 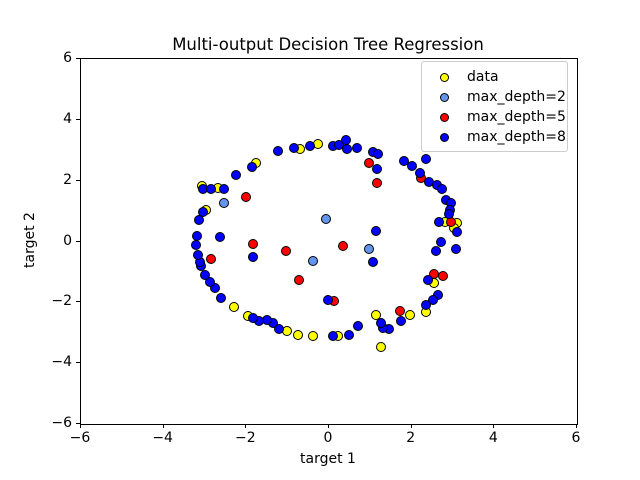 I want to click on legend-label: data, so click(x=483, y=77).